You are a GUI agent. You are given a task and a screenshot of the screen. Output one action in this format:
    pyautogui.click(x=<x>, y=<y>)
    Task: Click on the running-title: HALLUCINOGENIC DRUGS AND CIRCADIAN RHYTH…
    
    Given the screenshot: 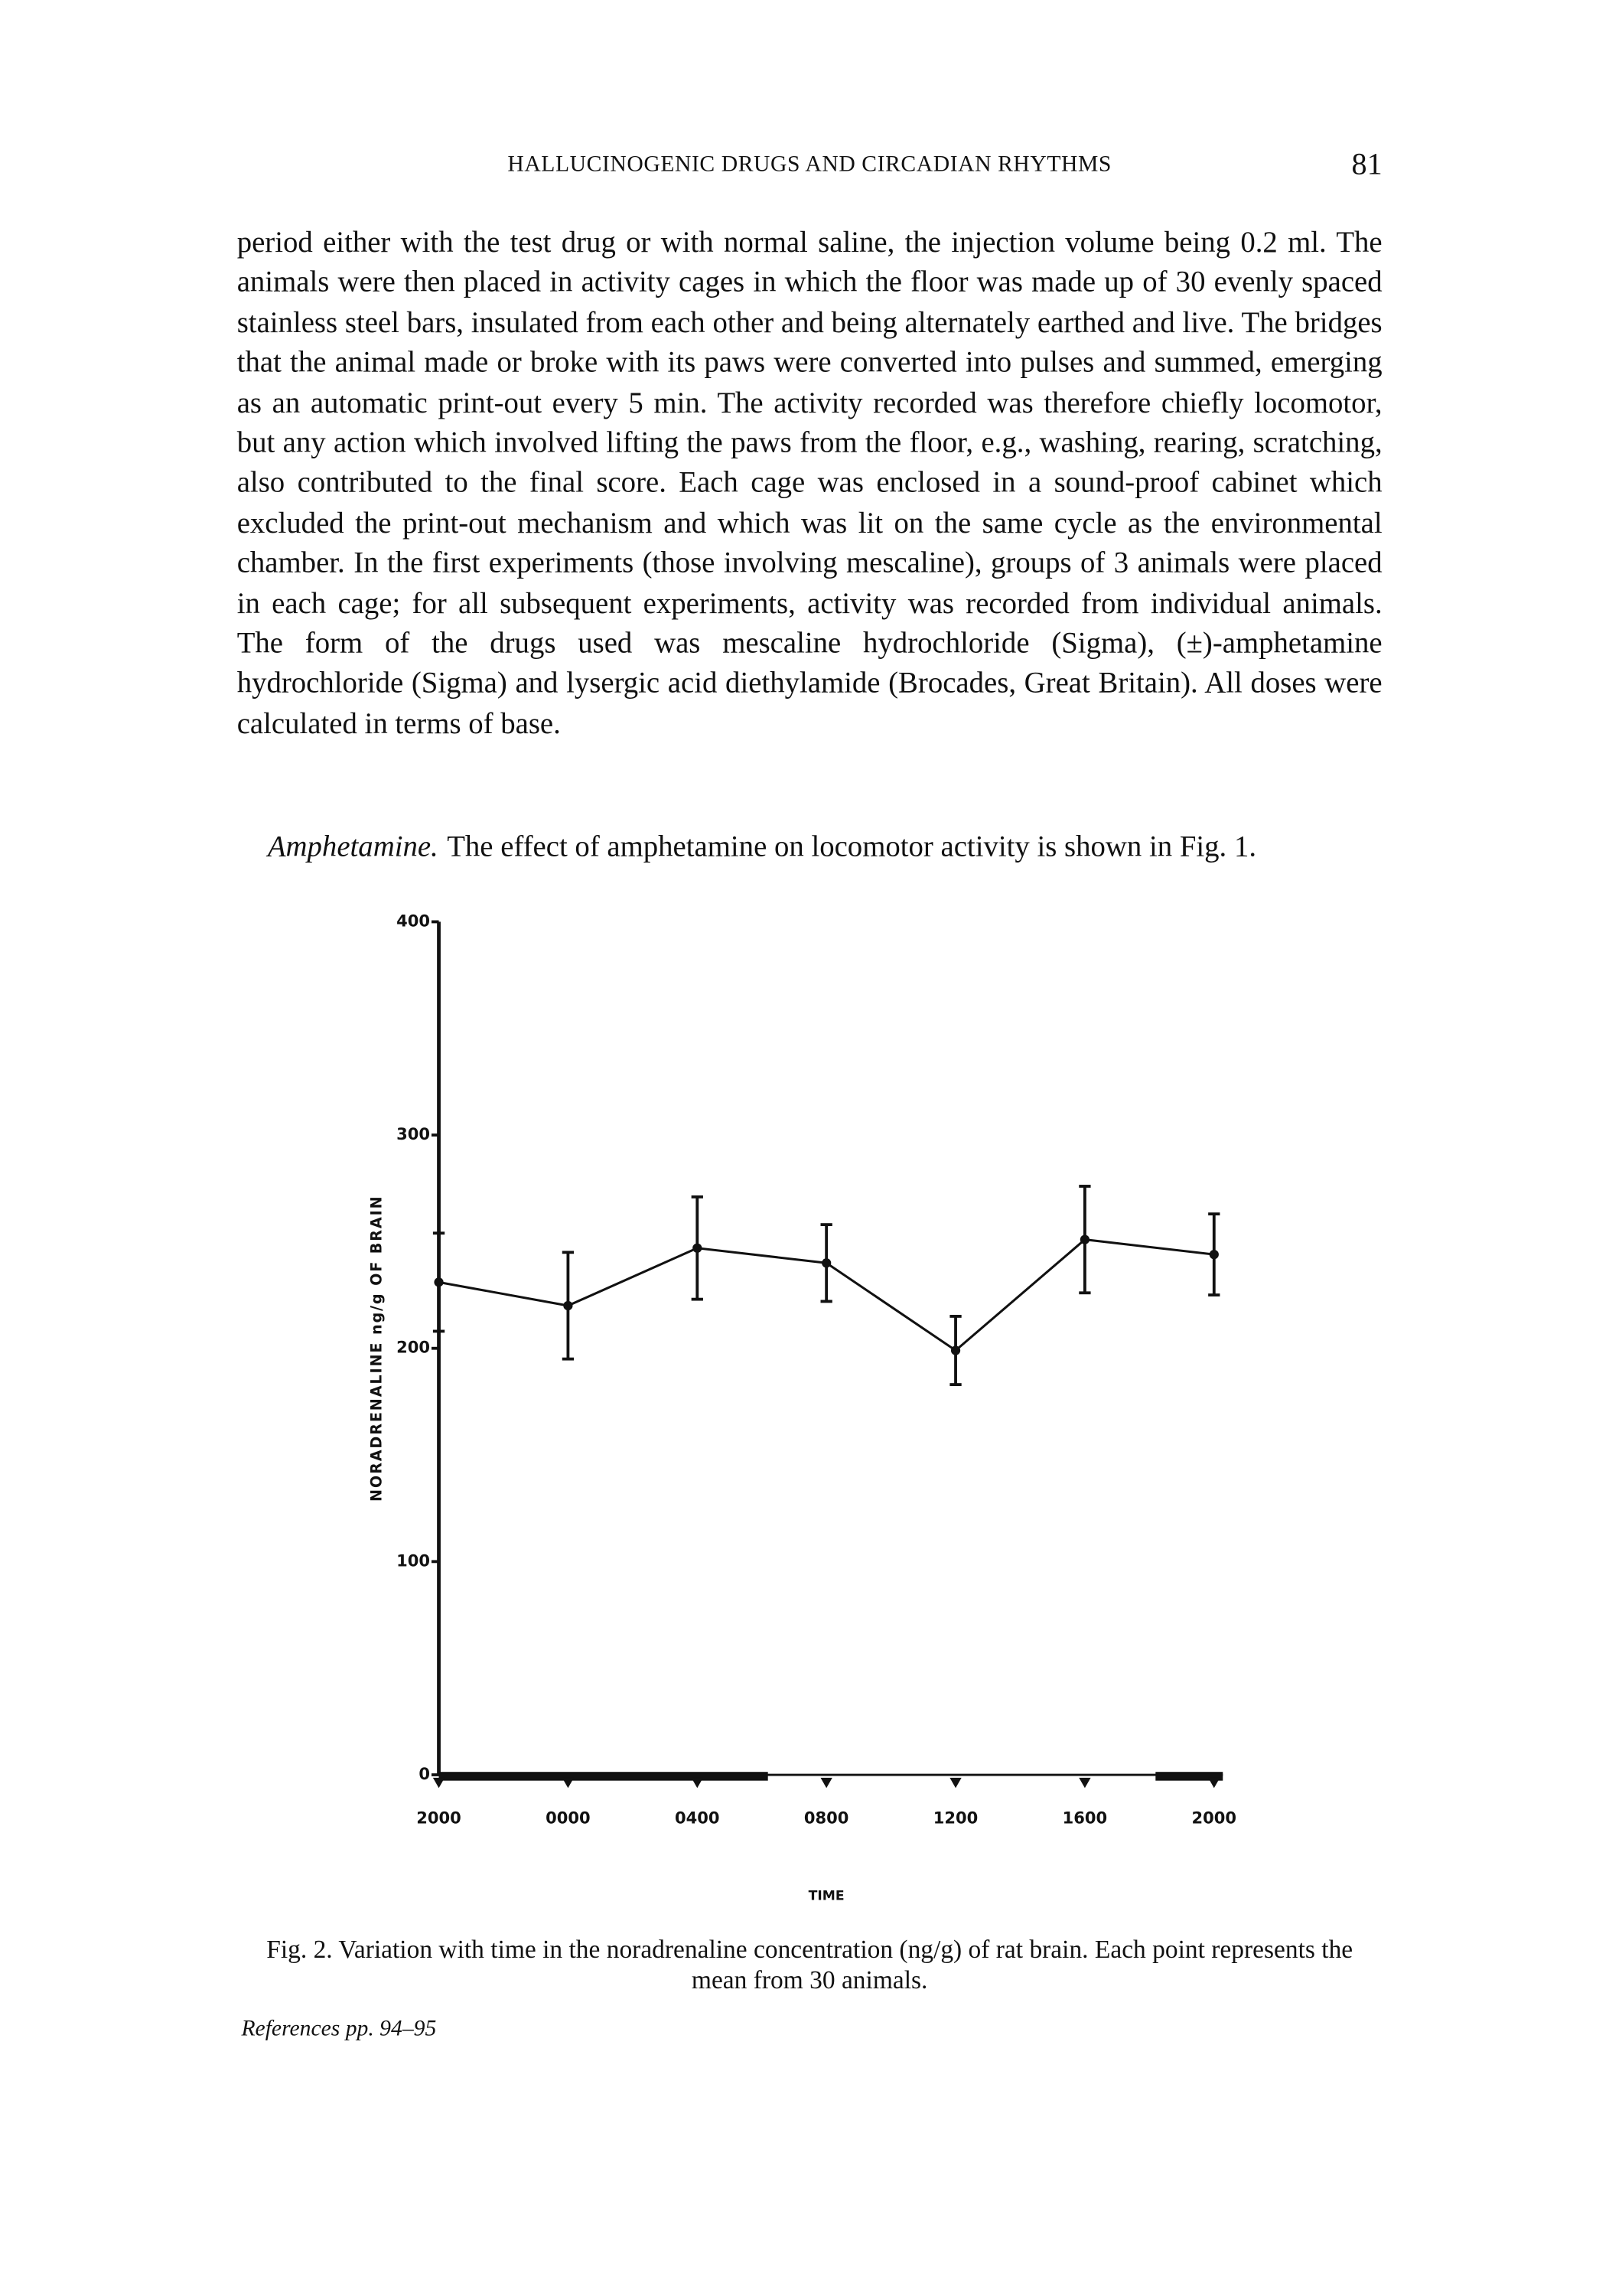 What is the action you would take?
    pyautogui.click(x=809, y=165)
    